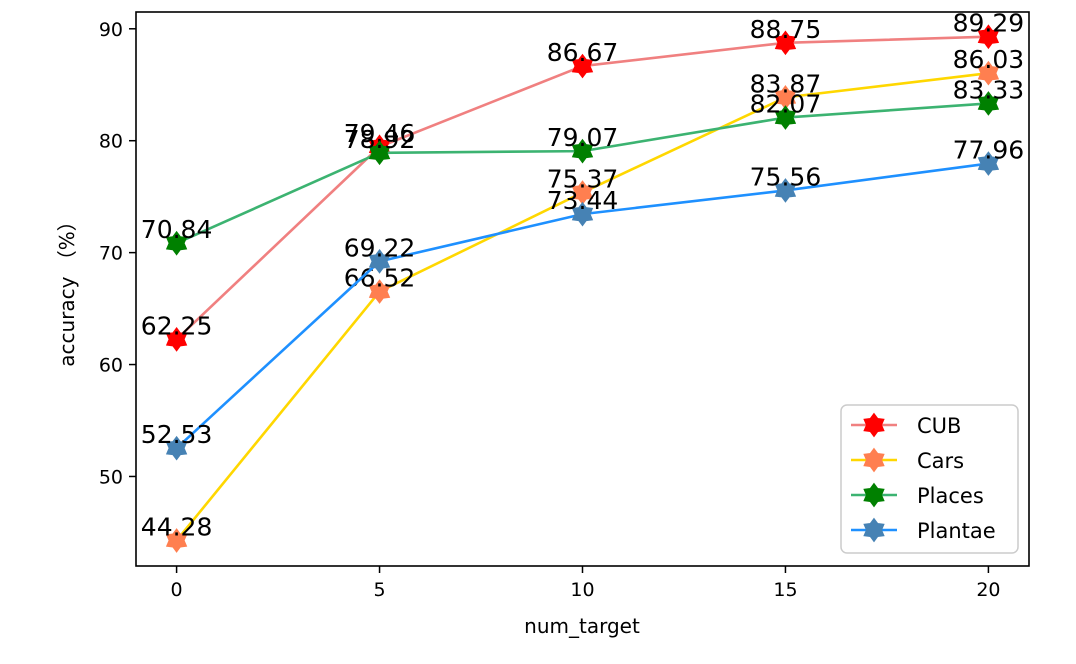 The image size is (1076, 664). What do you see at coordinates (111, 477) in the screenshot?
I see `y-tick-label: 50` at bounding box center [111, 477].